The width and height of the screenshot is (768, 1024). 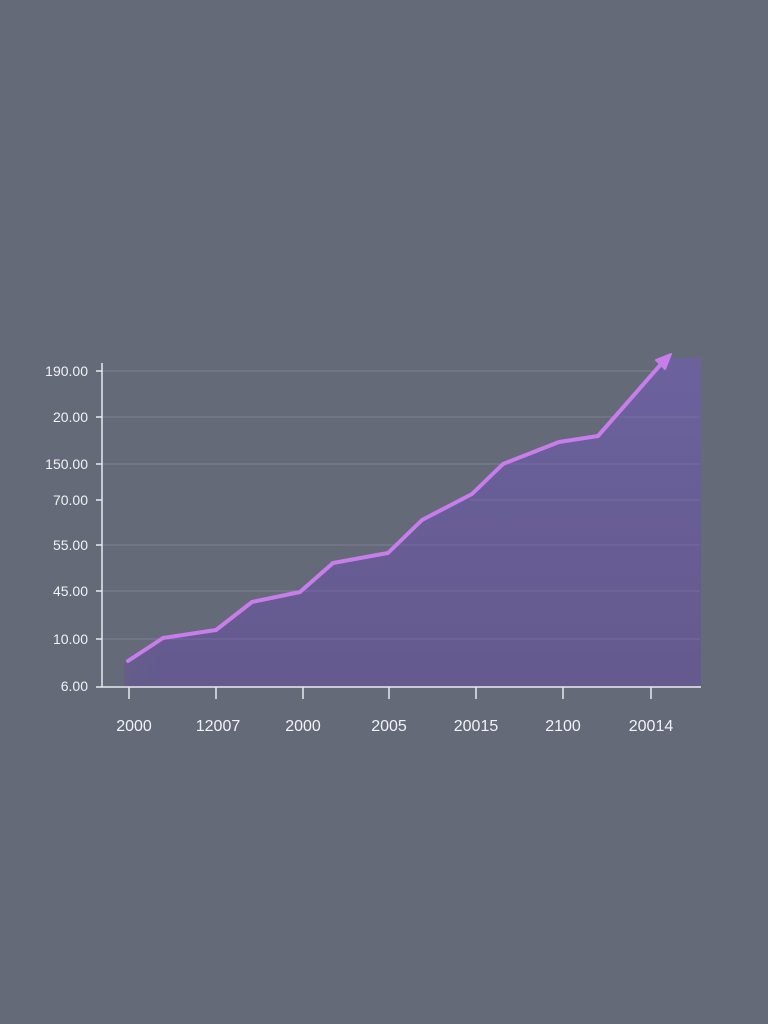 What do you see at coordinates (476, 726) in the screenshot?
I see `x-tick-label: 20015` at bounding box center [476, 726].